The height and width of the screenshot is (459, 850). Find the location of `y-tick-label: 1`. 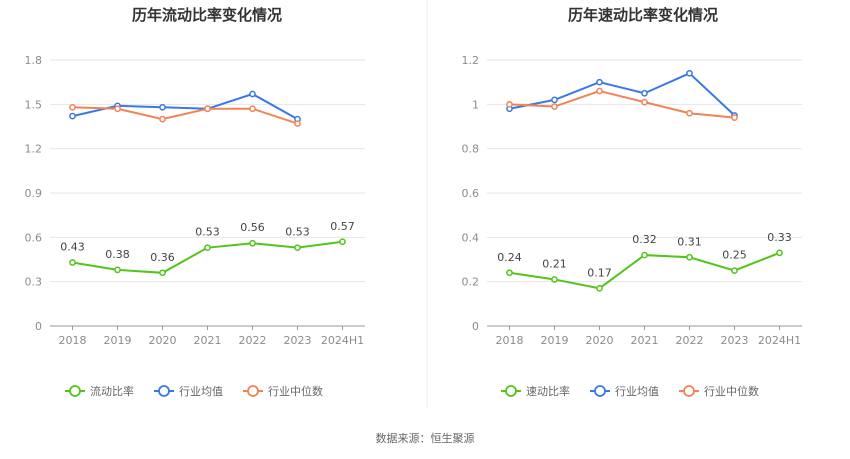

y-tick-label: 1 is located at coordinates (475, 104).